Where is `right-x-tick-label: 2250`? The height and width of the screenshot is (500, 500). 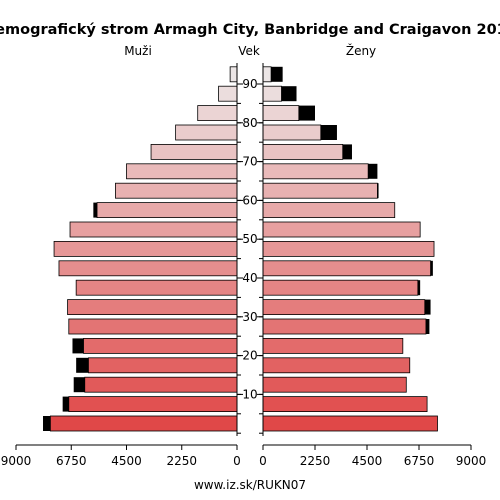 right-x-tick-label: 2250 is located at coordinates (315, 461).